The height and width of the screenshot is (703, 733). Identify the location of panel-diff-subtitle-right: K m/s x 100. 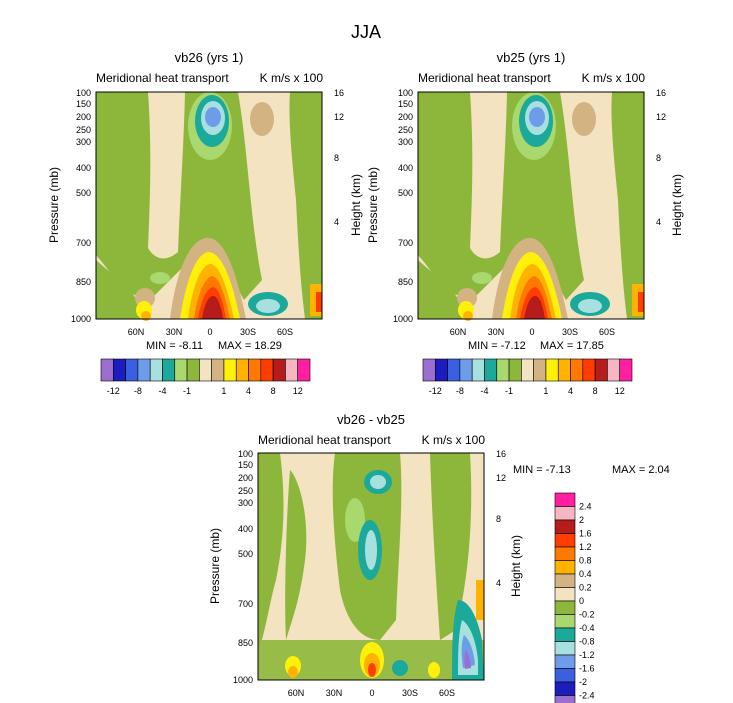
(454, 440).